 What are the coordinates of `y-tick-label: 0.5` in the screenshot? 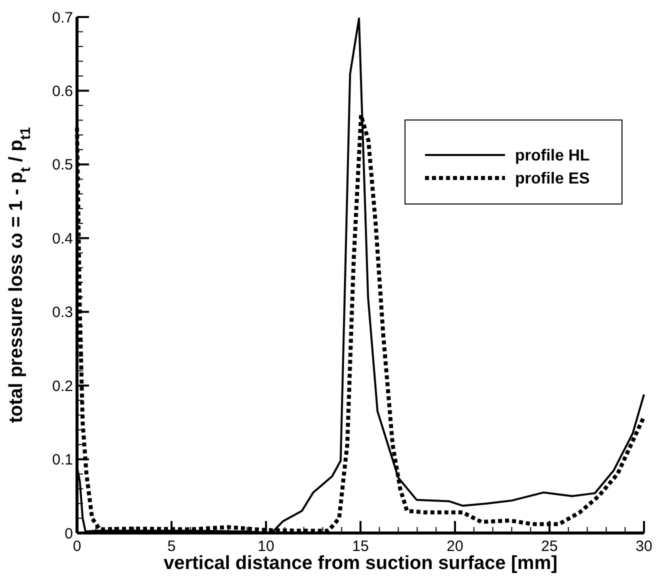 It's located at (62, 165).